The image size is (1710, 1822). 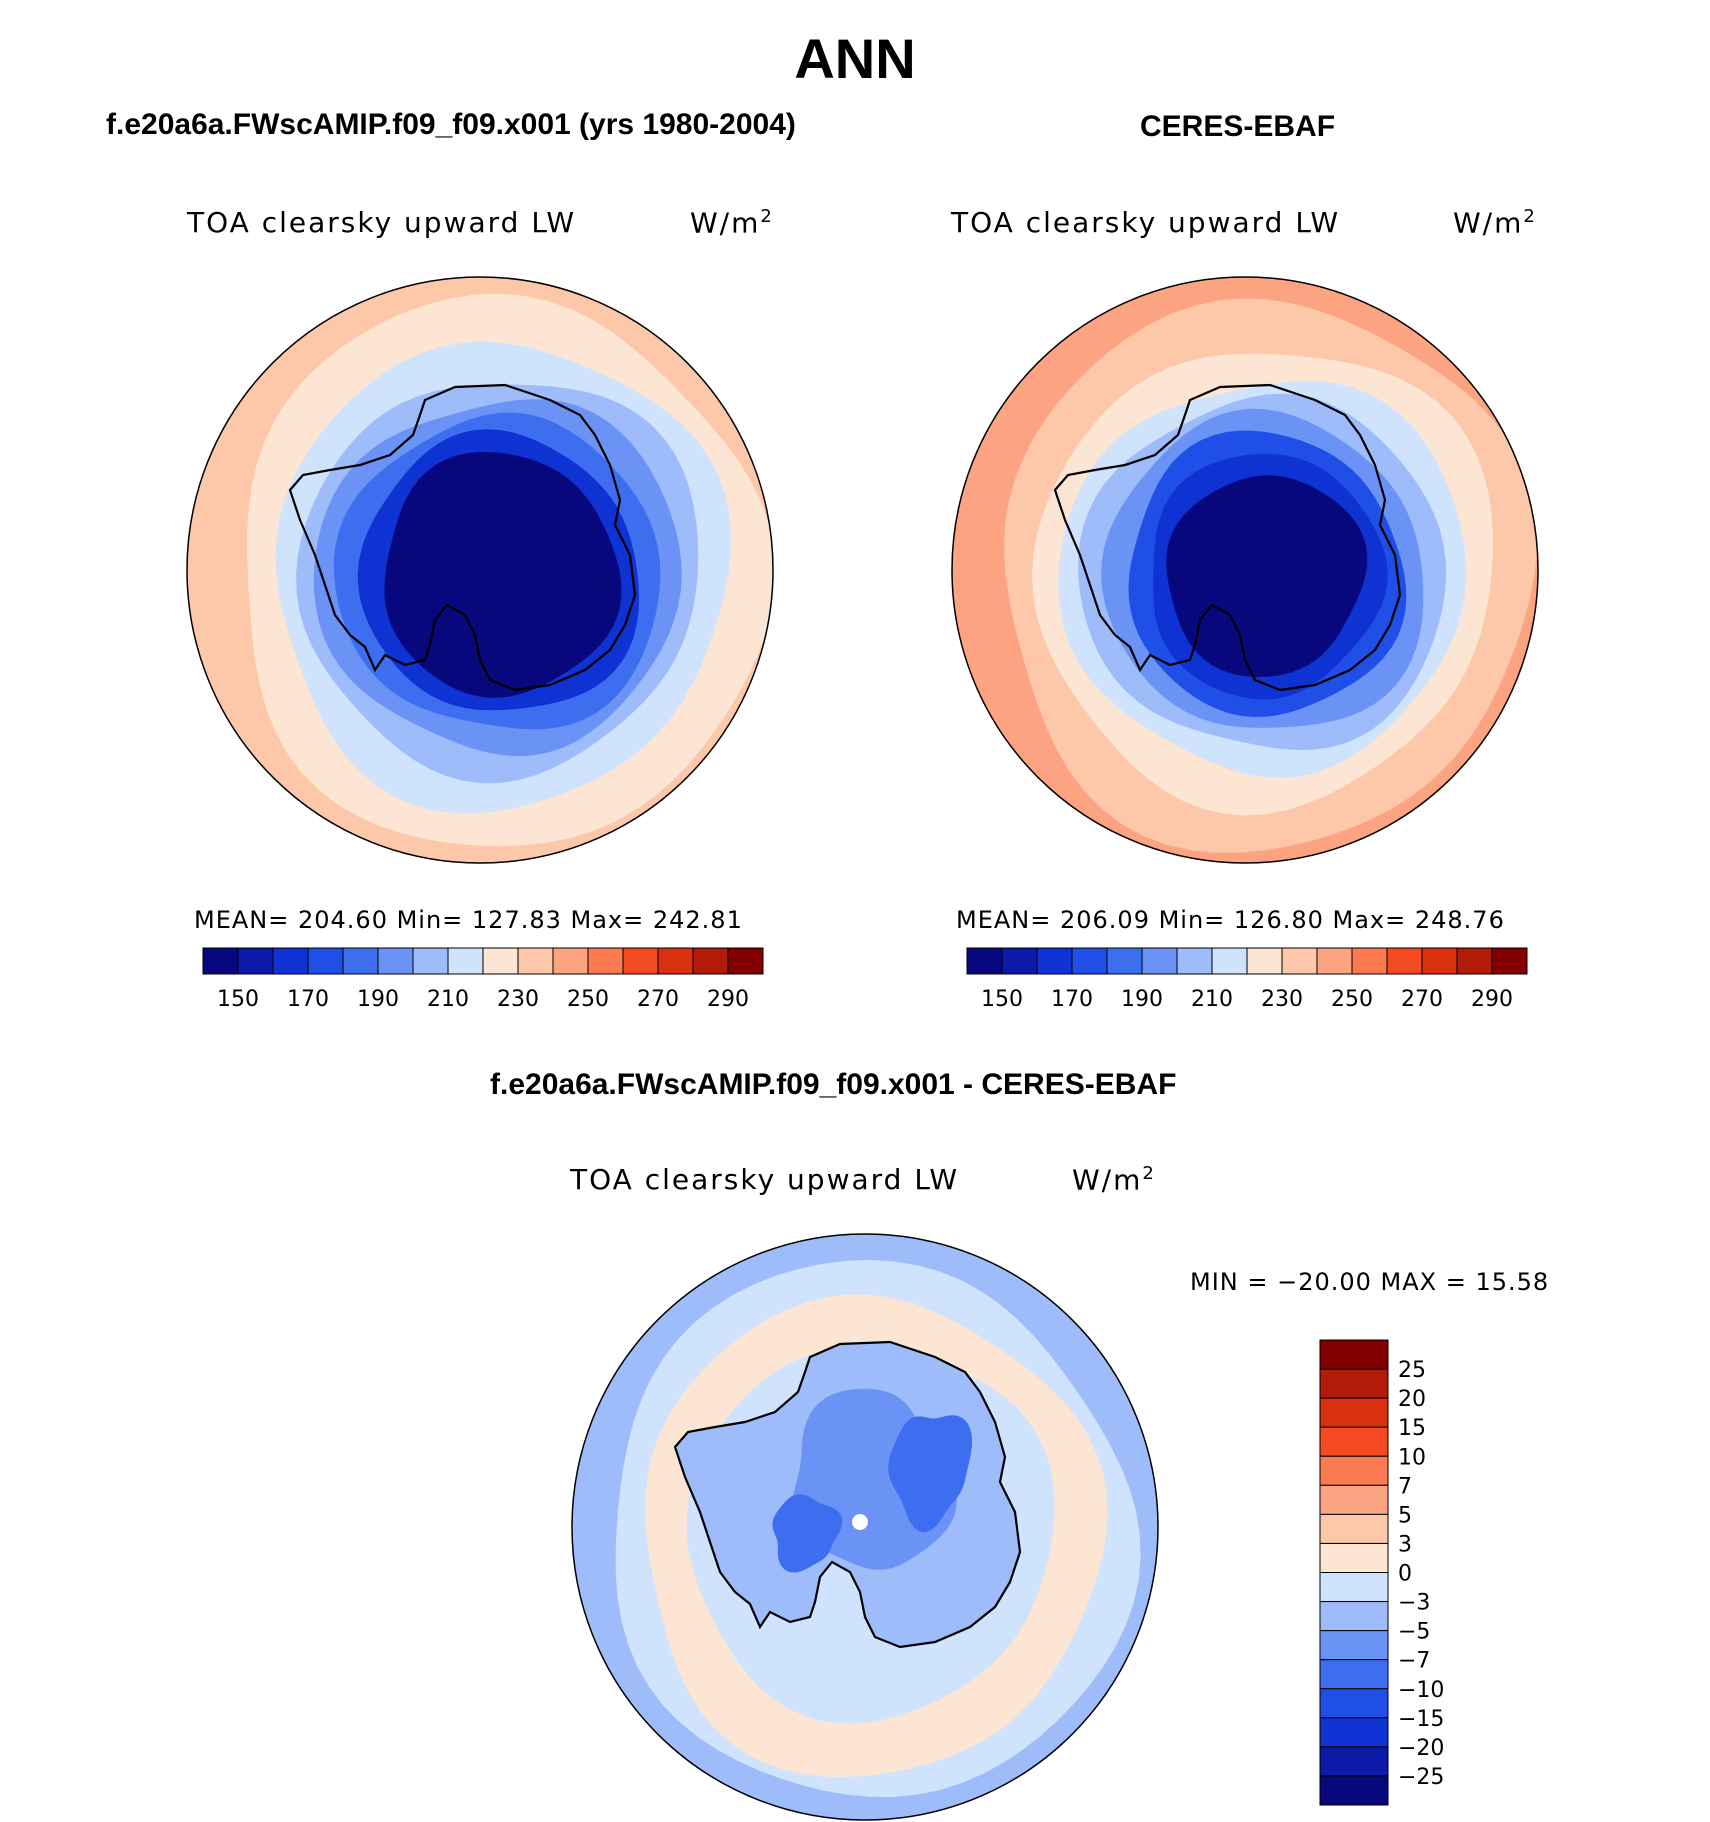 What do you see at coordinates (765, 1179) in the screenshot?
I see `panel3-variable-label: TOA clearsky upward LW` at bounding box center [765, 1179].